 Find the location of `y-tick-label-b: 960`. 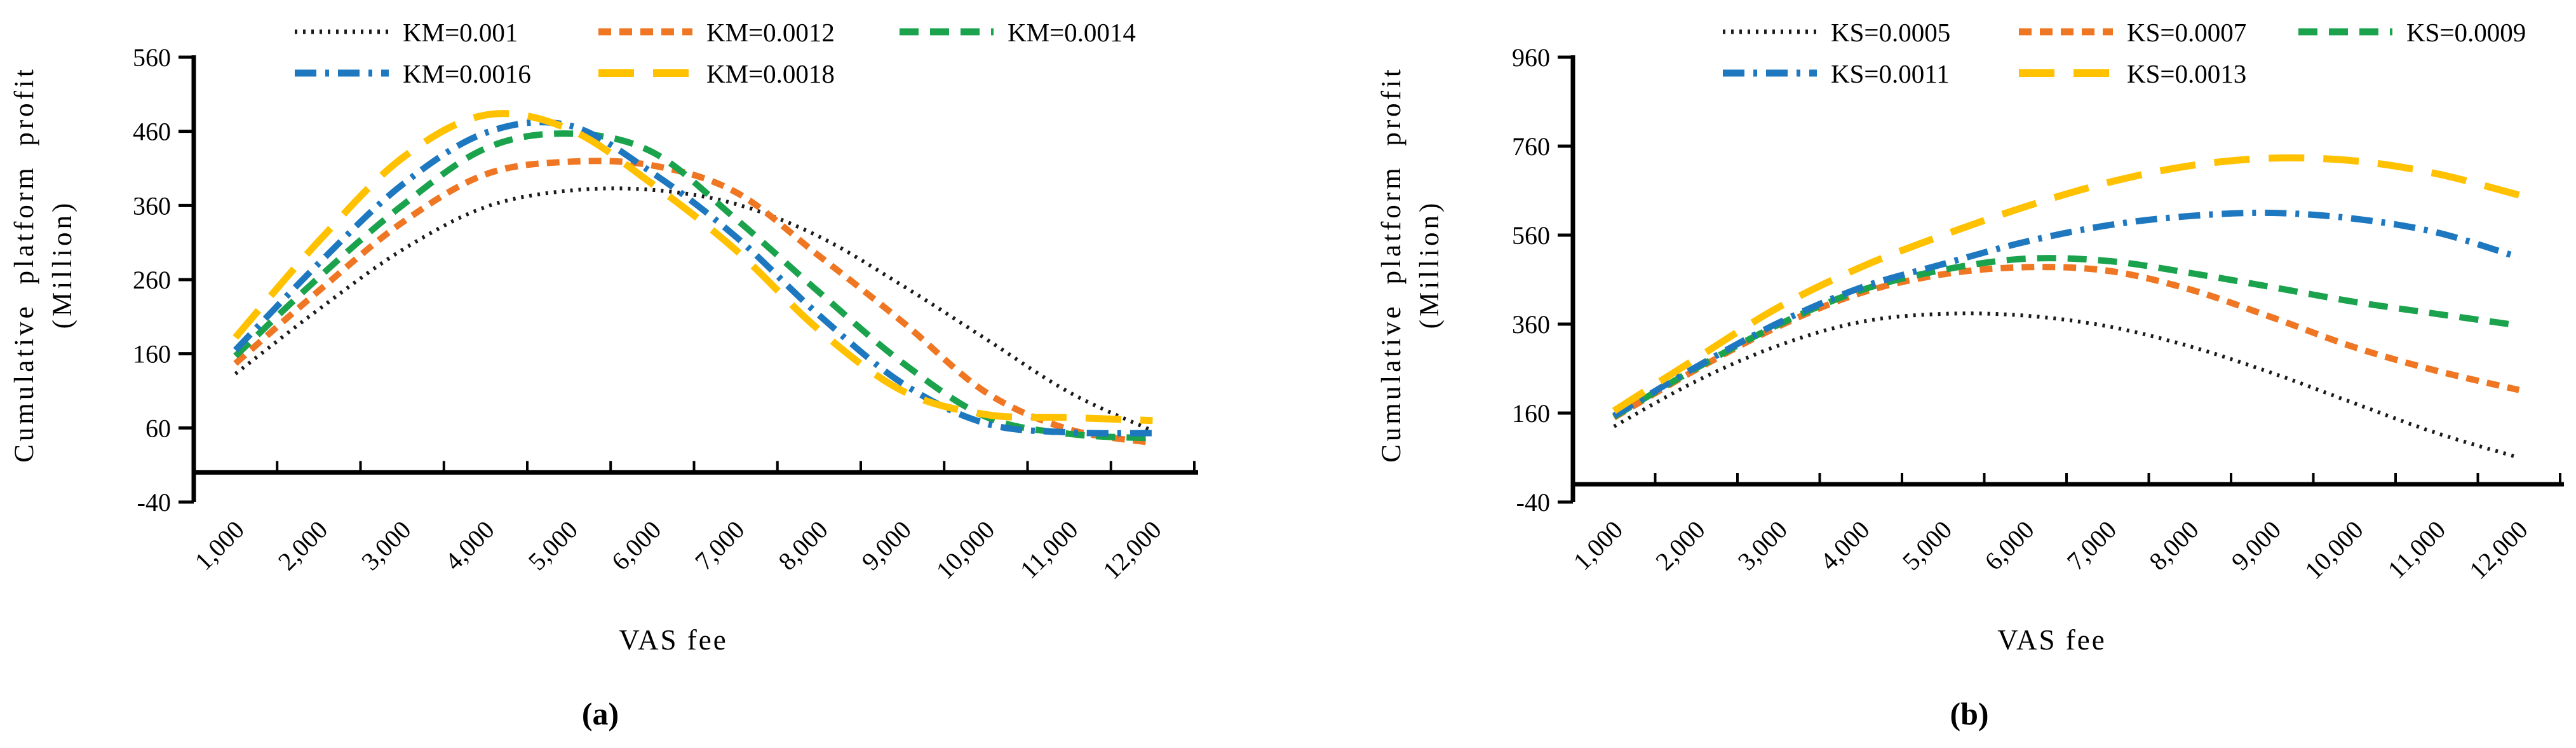

y-tick-label-b: 960 is located at coordinates (1531, 57).